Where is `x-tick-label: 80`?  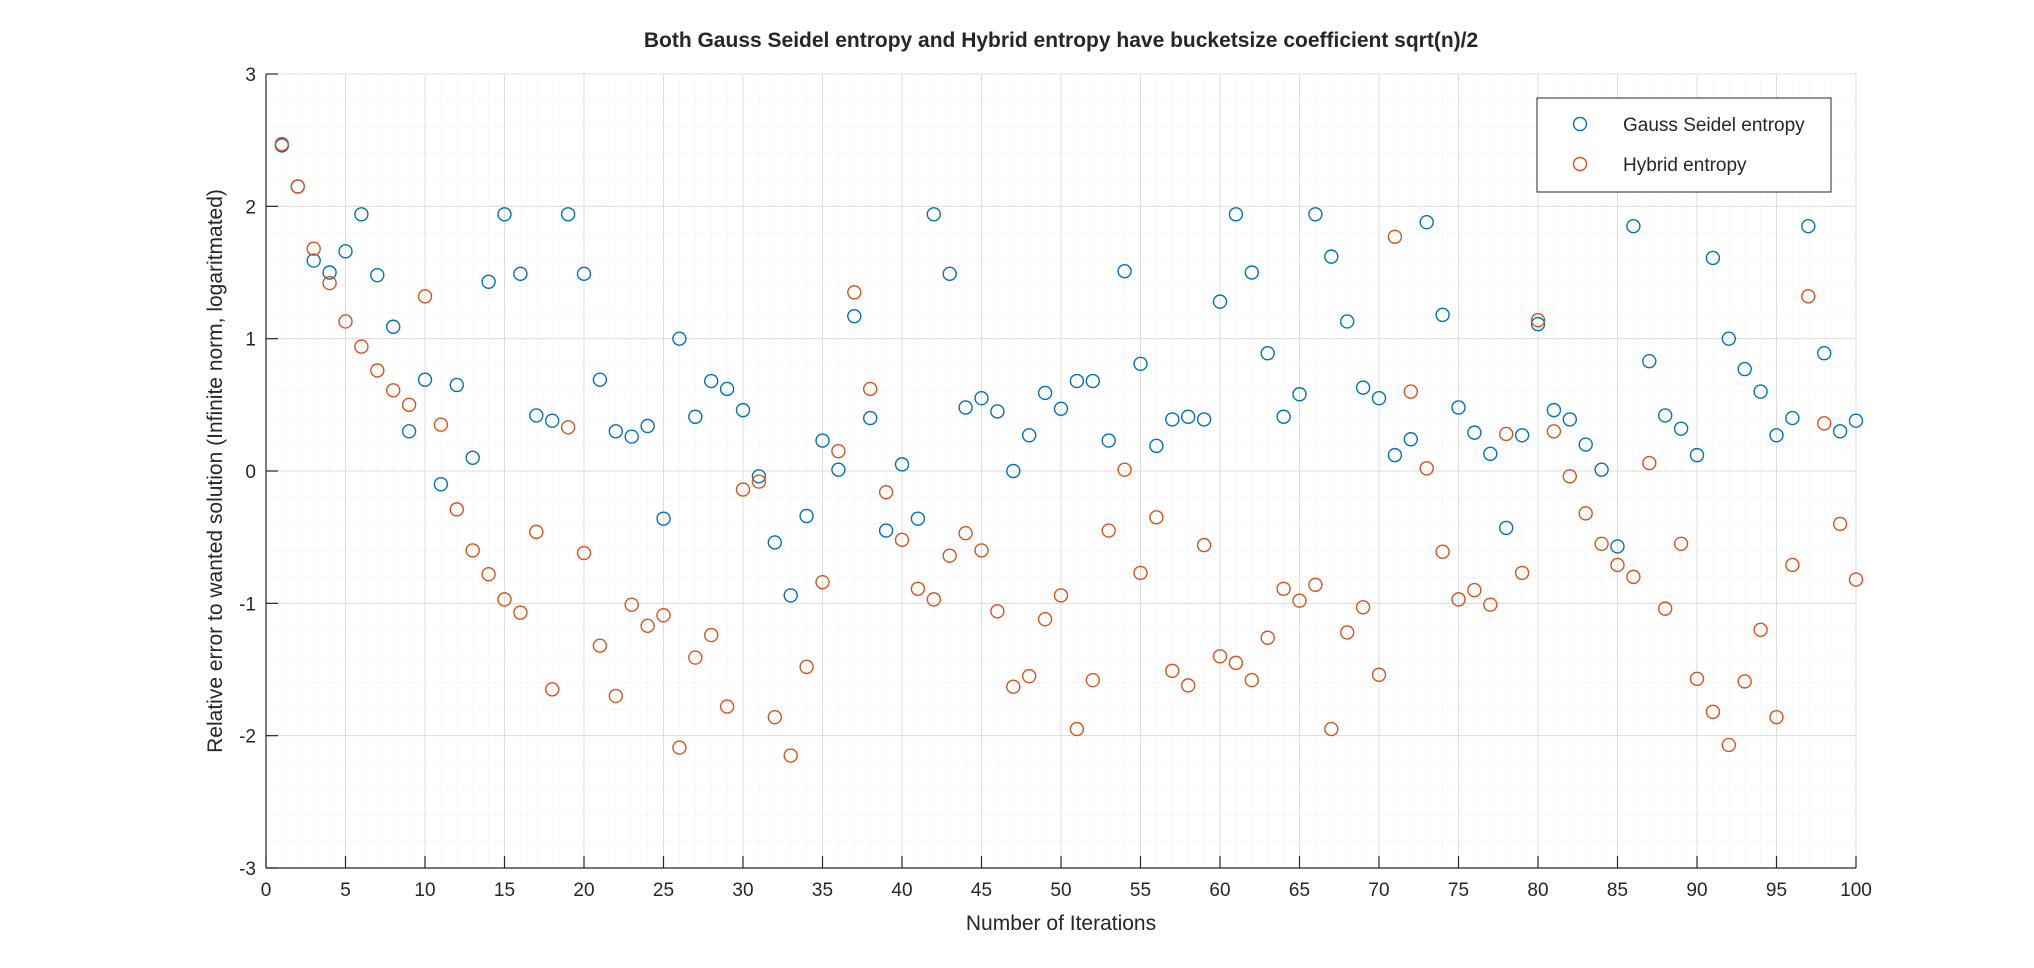 x-tick-label: 80 is located at coordinates (1537, 890).